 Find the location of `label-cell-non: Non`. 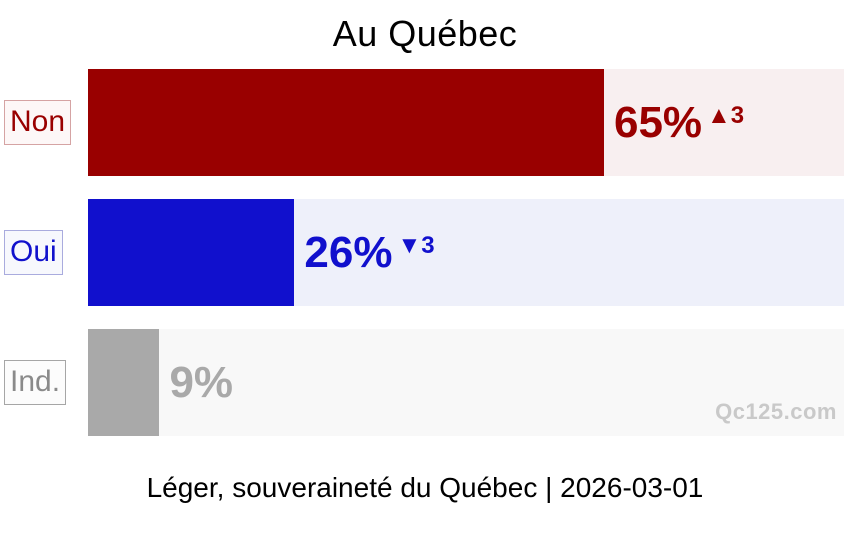

label-cell-non: Non is located at coordinates (44, 122).